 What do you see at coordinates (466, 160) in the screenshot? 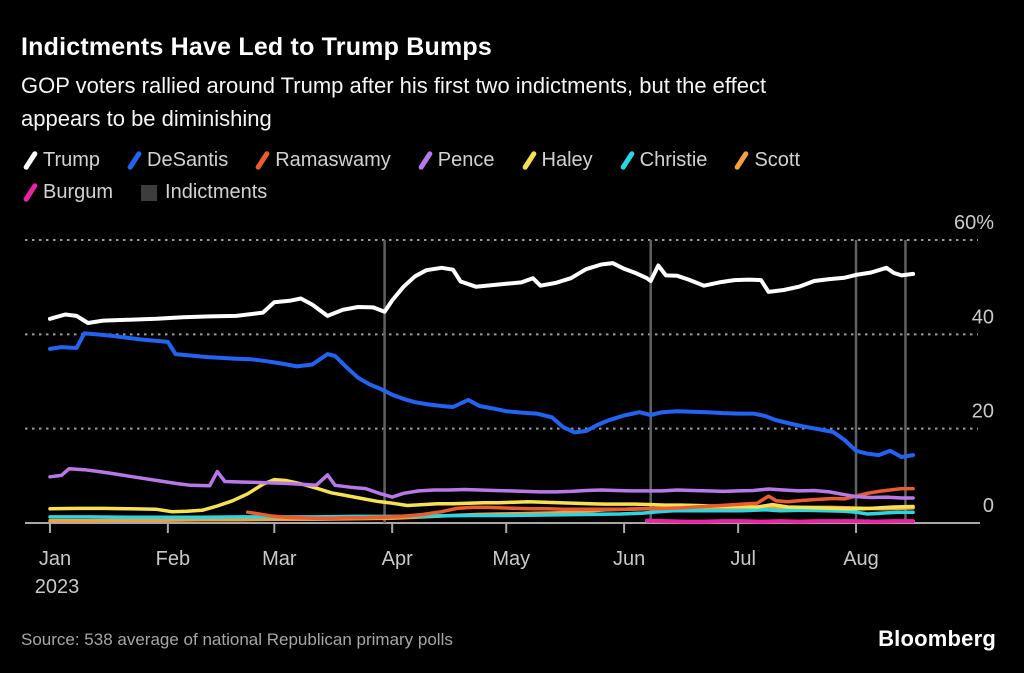
I see `legend-label: Pence` at bounding box center [466, 160].